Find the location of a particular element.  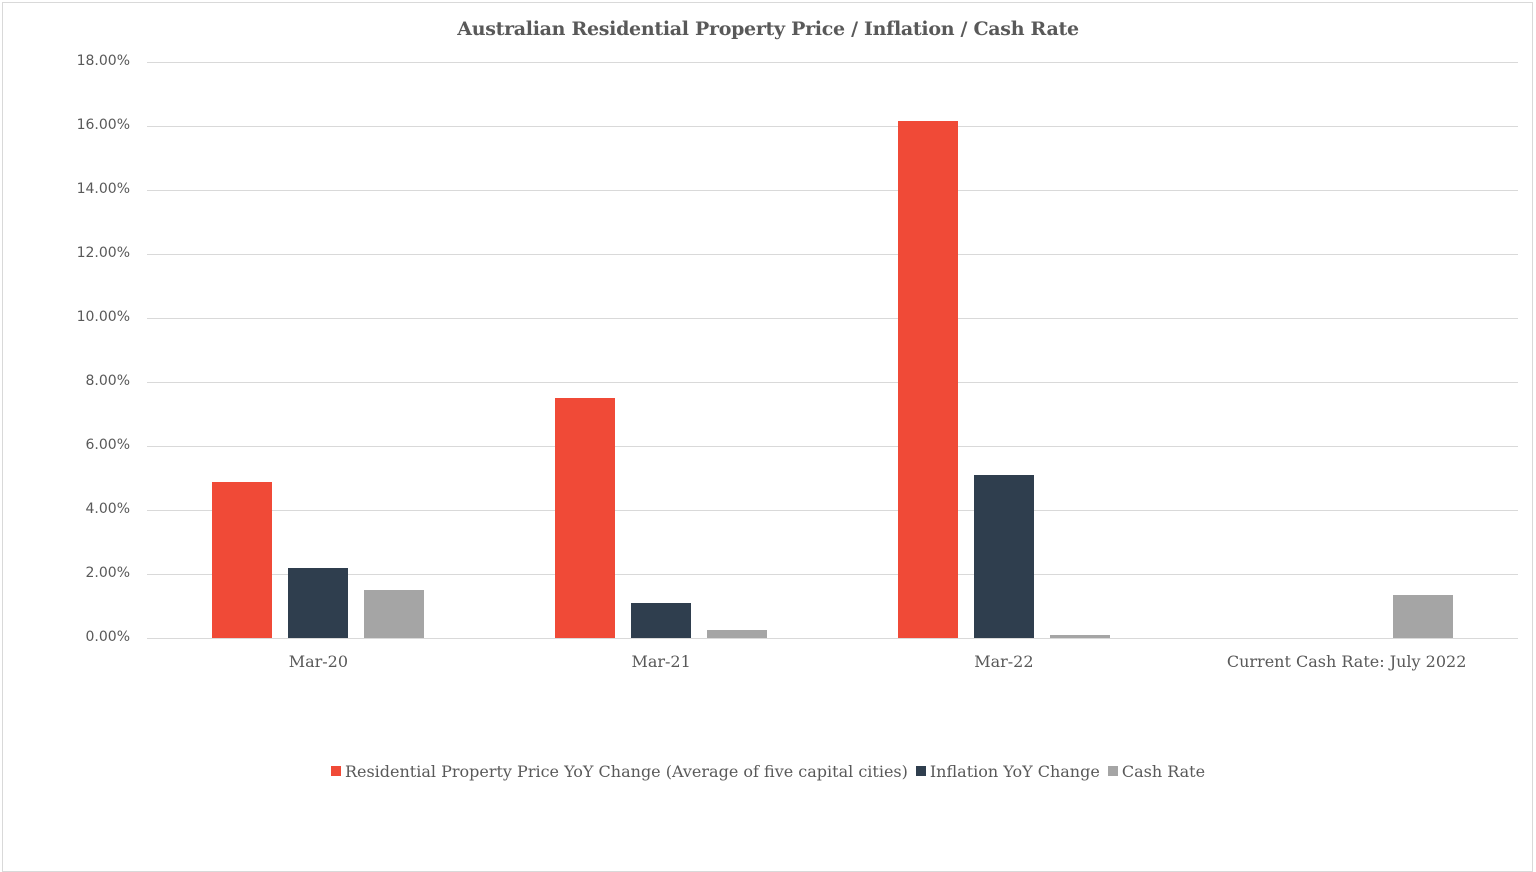

y-tick-label: 16.00% is located at coordinates (103, 125).